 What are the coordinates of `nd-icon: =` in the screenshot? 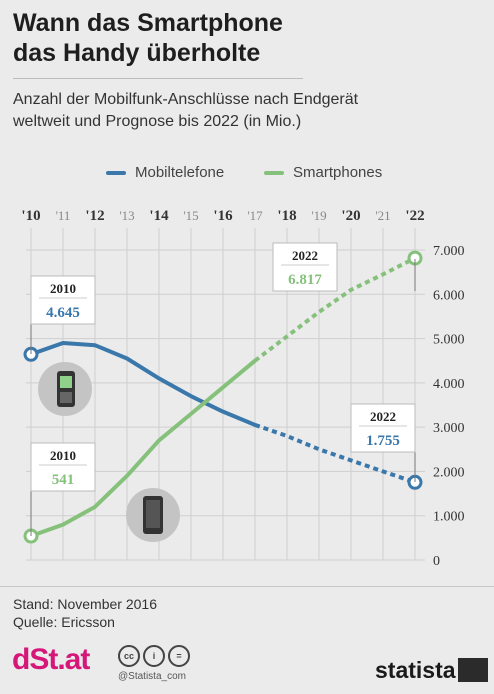 It's located at (179, 656).